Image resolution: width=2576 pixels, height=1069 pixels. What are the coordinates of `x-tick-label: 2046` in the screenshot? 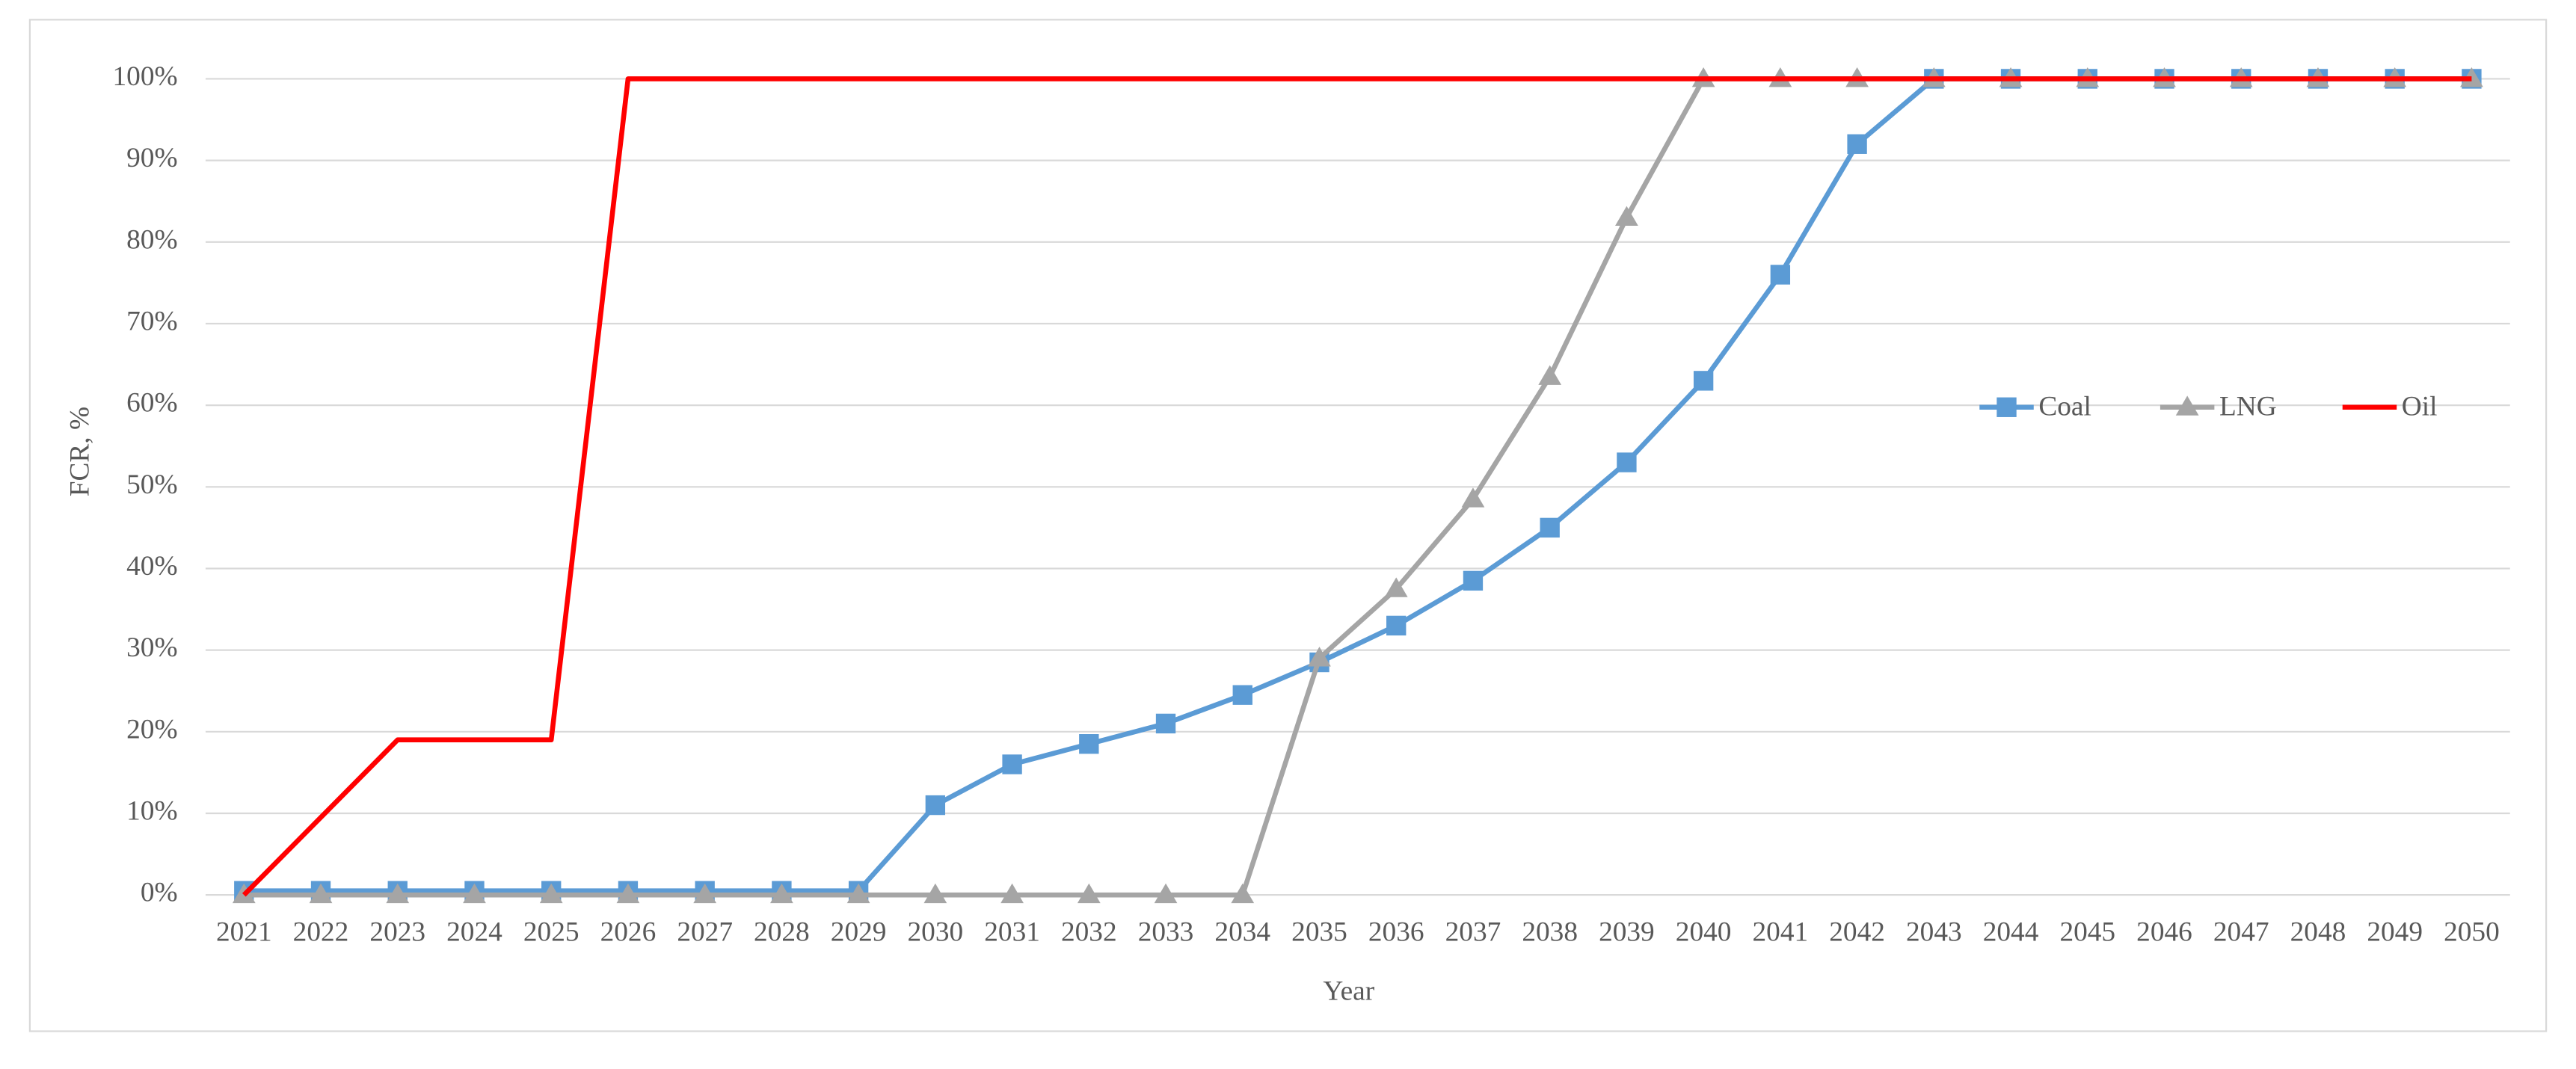 It's located at (2164, 931).